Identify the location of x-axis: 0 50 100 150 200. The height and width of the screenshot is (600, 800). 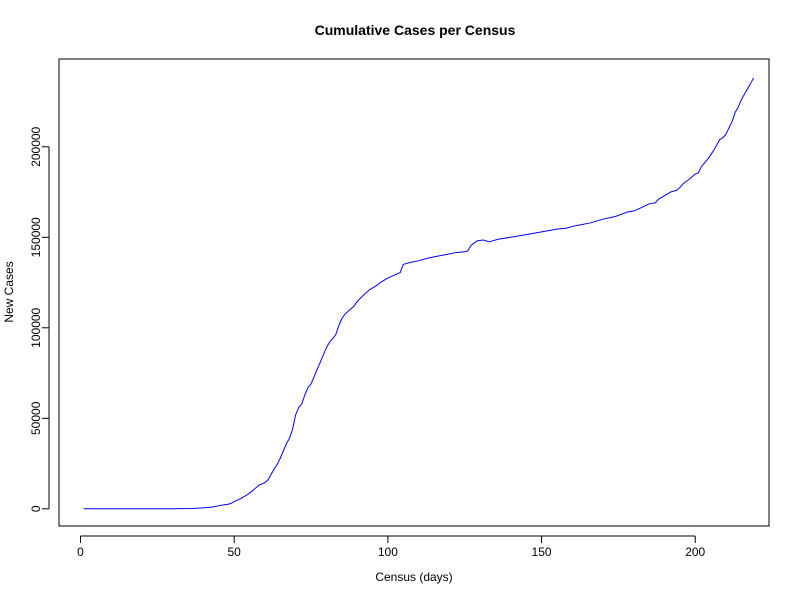
(391, 547).